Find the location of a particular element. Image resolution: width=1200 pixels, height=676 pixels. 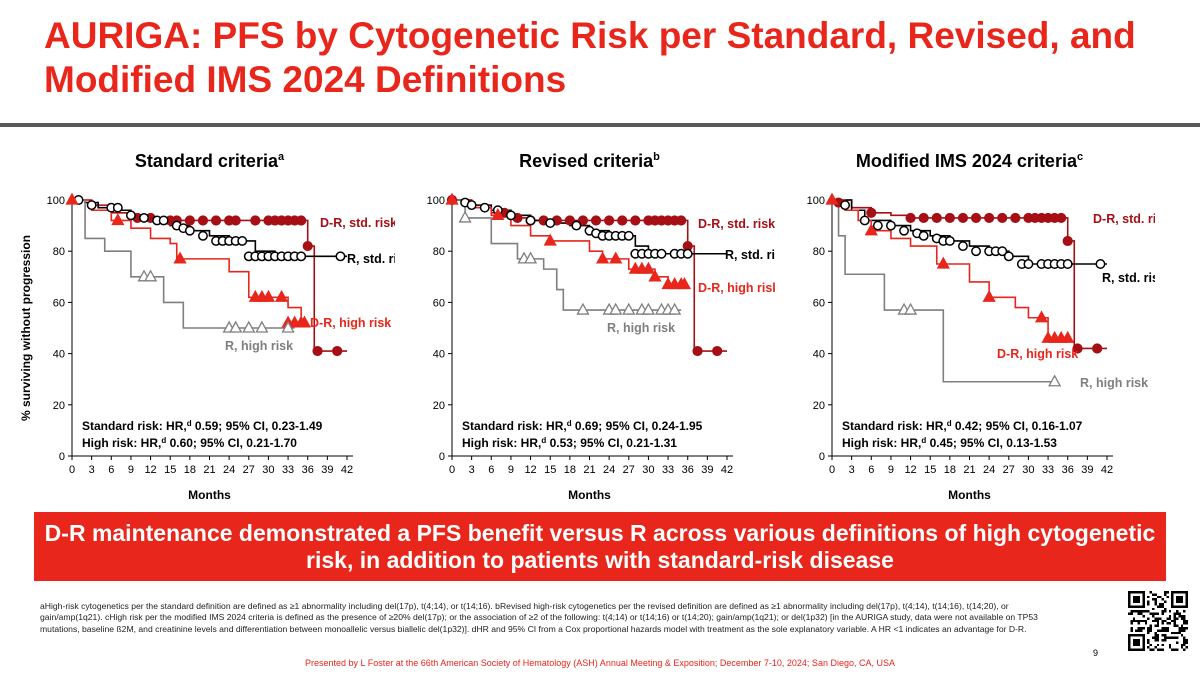

hr-high-risk: High risk: HR,d 0.60; 95% CI, 0.21-1.70 is located at coordinates (189, 443).